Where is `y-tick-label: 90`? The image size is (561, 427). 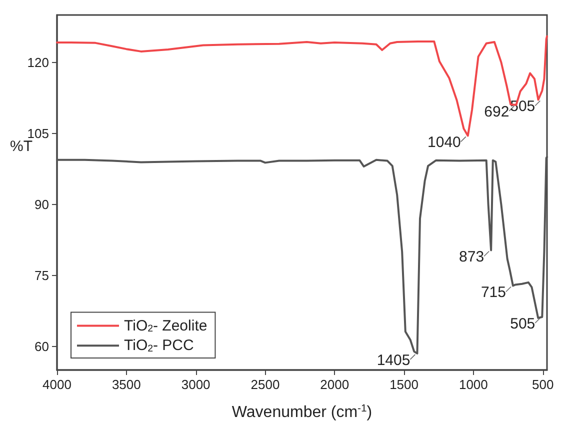 y-tick-label: 90 is located at coordinates (41, 204).